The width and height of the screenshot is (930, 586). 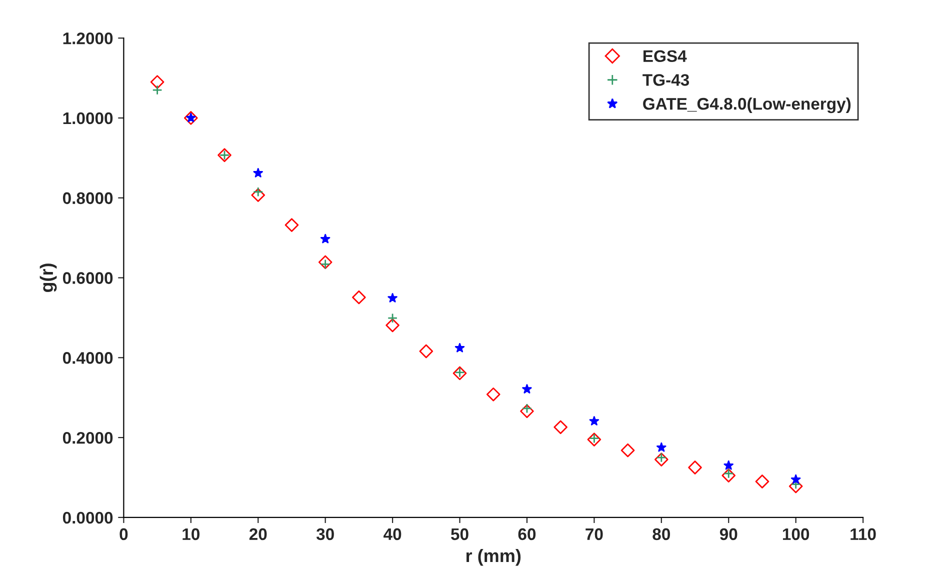 What do you see at coordinates (87, 278) in the screenshot?
I see `y-tick-label: 0.6000` at bounding box center [87, 278].